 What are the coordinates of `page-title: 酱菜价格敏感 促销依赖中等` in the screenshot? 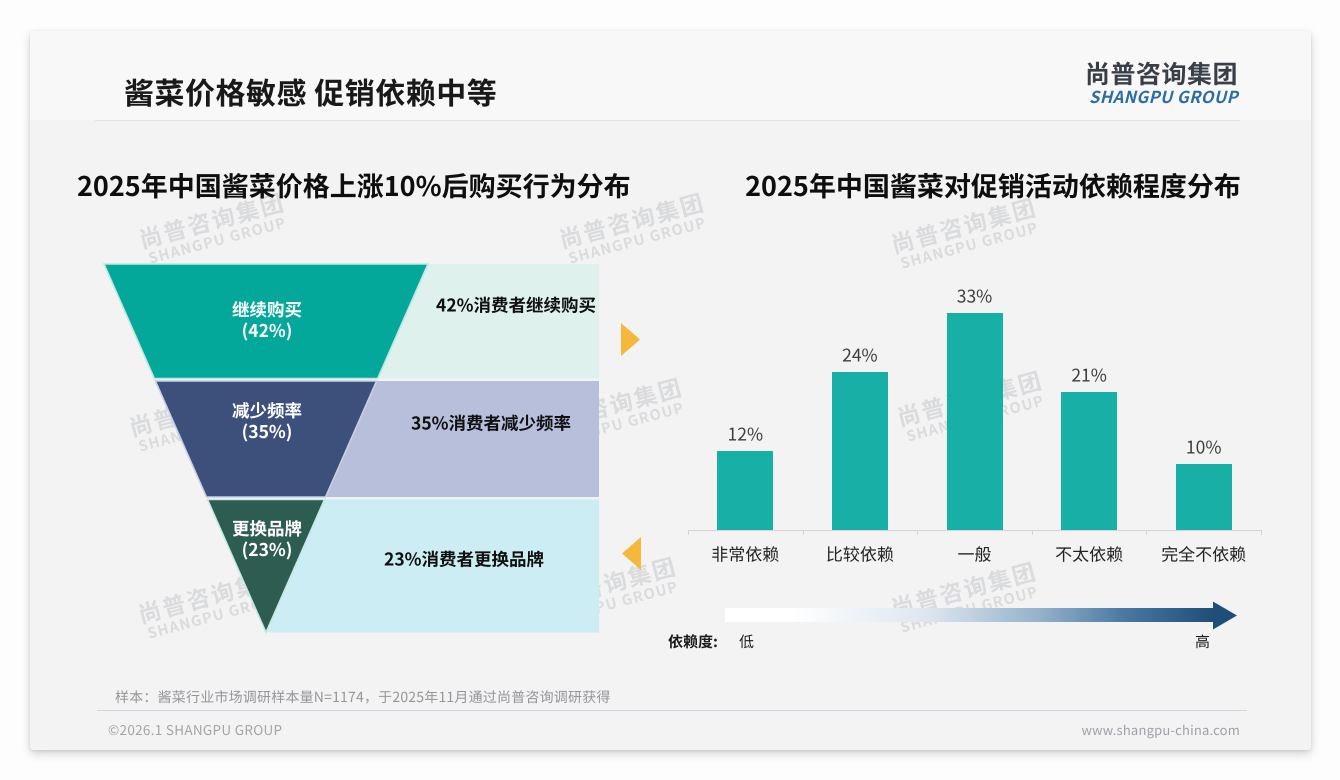 It's located at (311, 91).